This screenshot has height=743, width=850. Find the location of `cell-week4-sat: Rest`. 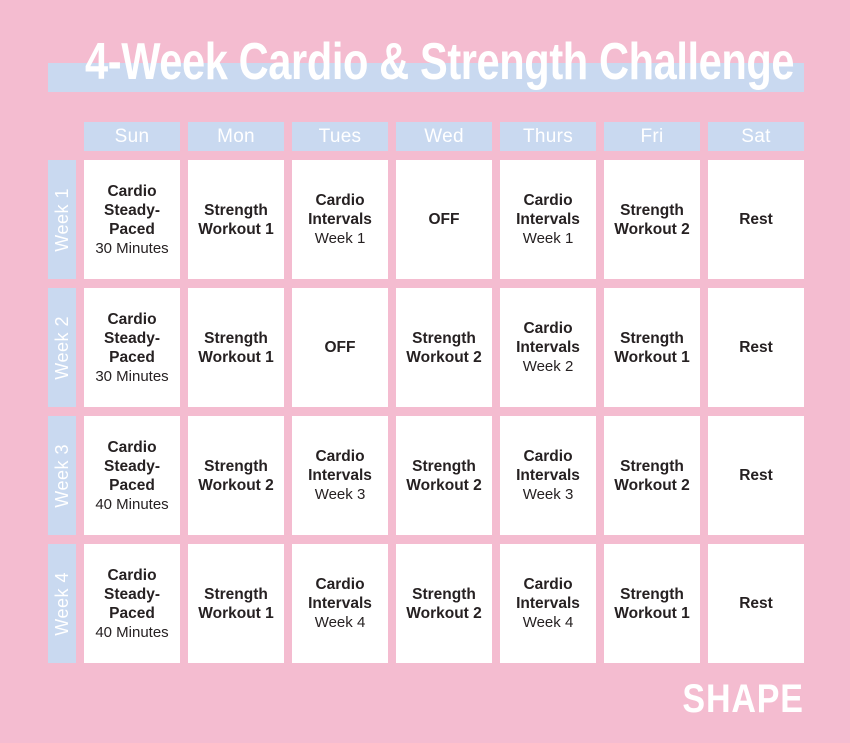

cell-week4-sat: Rest is located at coordinates (756, 603).